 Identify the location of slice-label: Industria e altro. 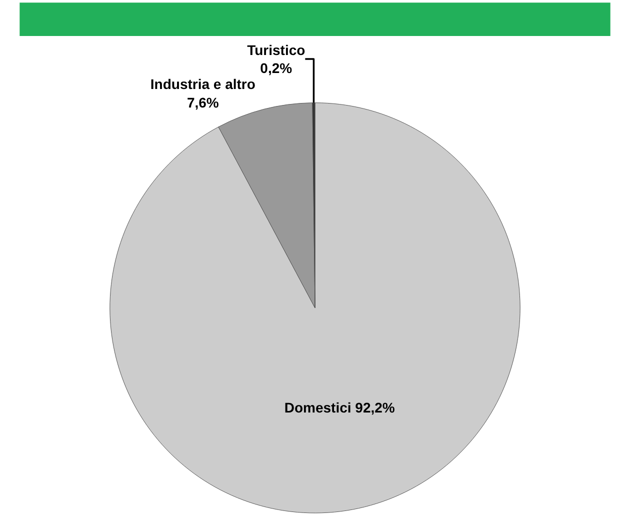
(203, 84).